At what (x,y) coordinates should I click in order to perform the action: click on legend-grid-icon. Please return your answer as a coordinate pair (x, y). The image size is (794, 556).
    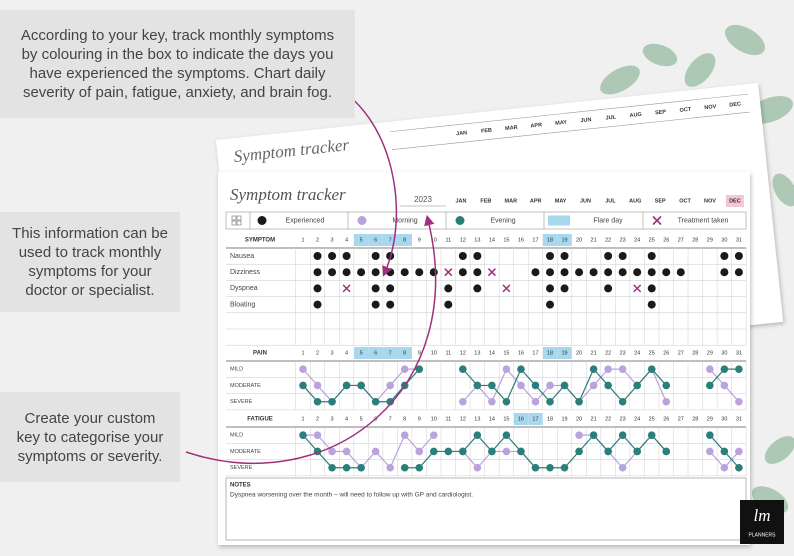
    Looking at the image, I should click on (236, 220).